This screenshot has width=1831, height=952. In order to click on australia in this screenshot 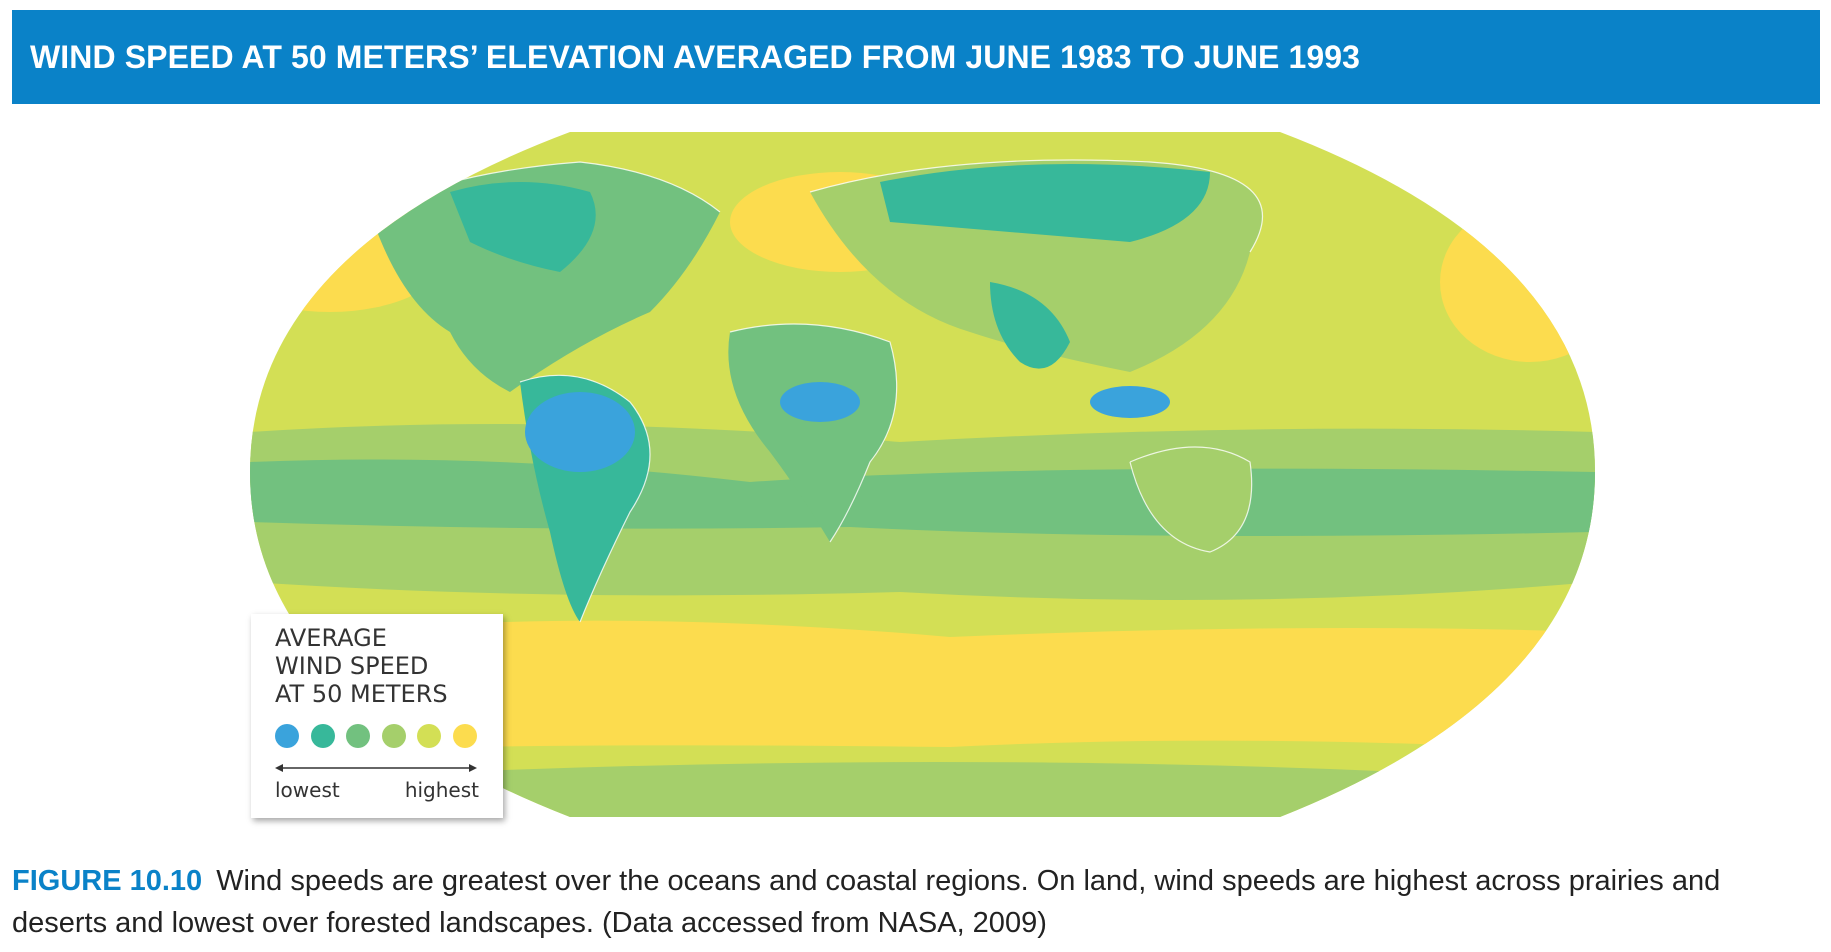, I will do `click(1191, 499)`.